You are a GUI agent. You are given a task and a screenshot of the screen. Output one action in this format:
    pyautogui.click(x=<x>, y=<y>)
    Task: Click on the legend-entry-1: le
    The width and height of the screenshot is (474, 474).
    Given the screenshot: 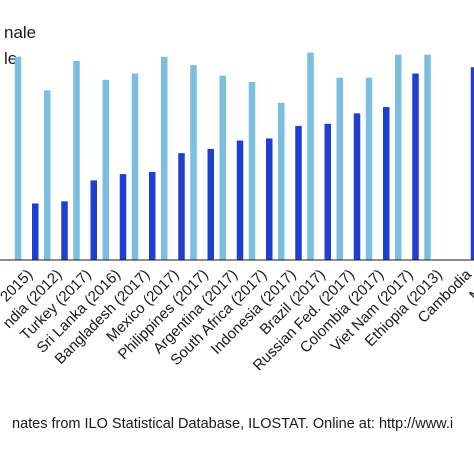 What is the action you would take?
    pyautogui.click(x=10, y=58)
    